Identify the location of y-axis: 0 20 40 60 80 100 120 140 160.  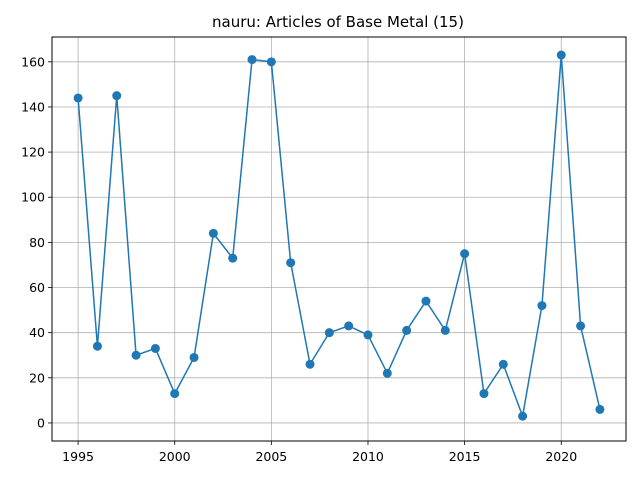
(36, 242).